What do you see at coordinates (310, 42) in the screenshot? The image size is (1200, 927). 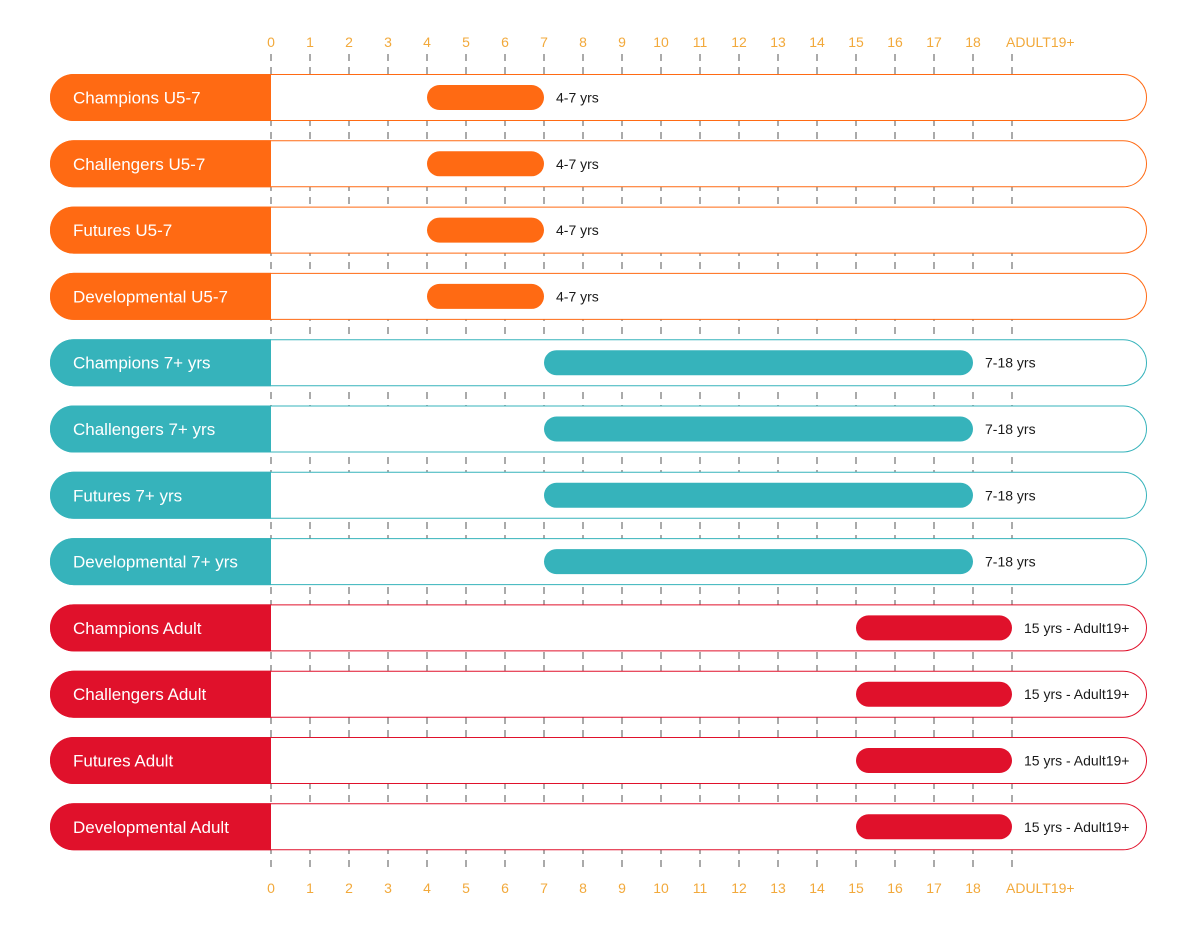 I see `top-tick-label: 1` at bounding box center [310, 42].